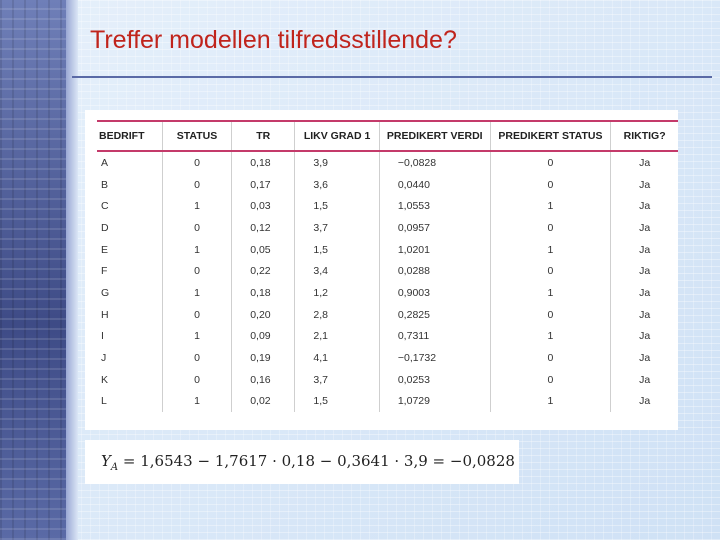 The height and width of the screenshot is (540, 720). Describe the element at coordinates (434, 206) in the screenshot. I see `table-cell: 1,0553` at that location.